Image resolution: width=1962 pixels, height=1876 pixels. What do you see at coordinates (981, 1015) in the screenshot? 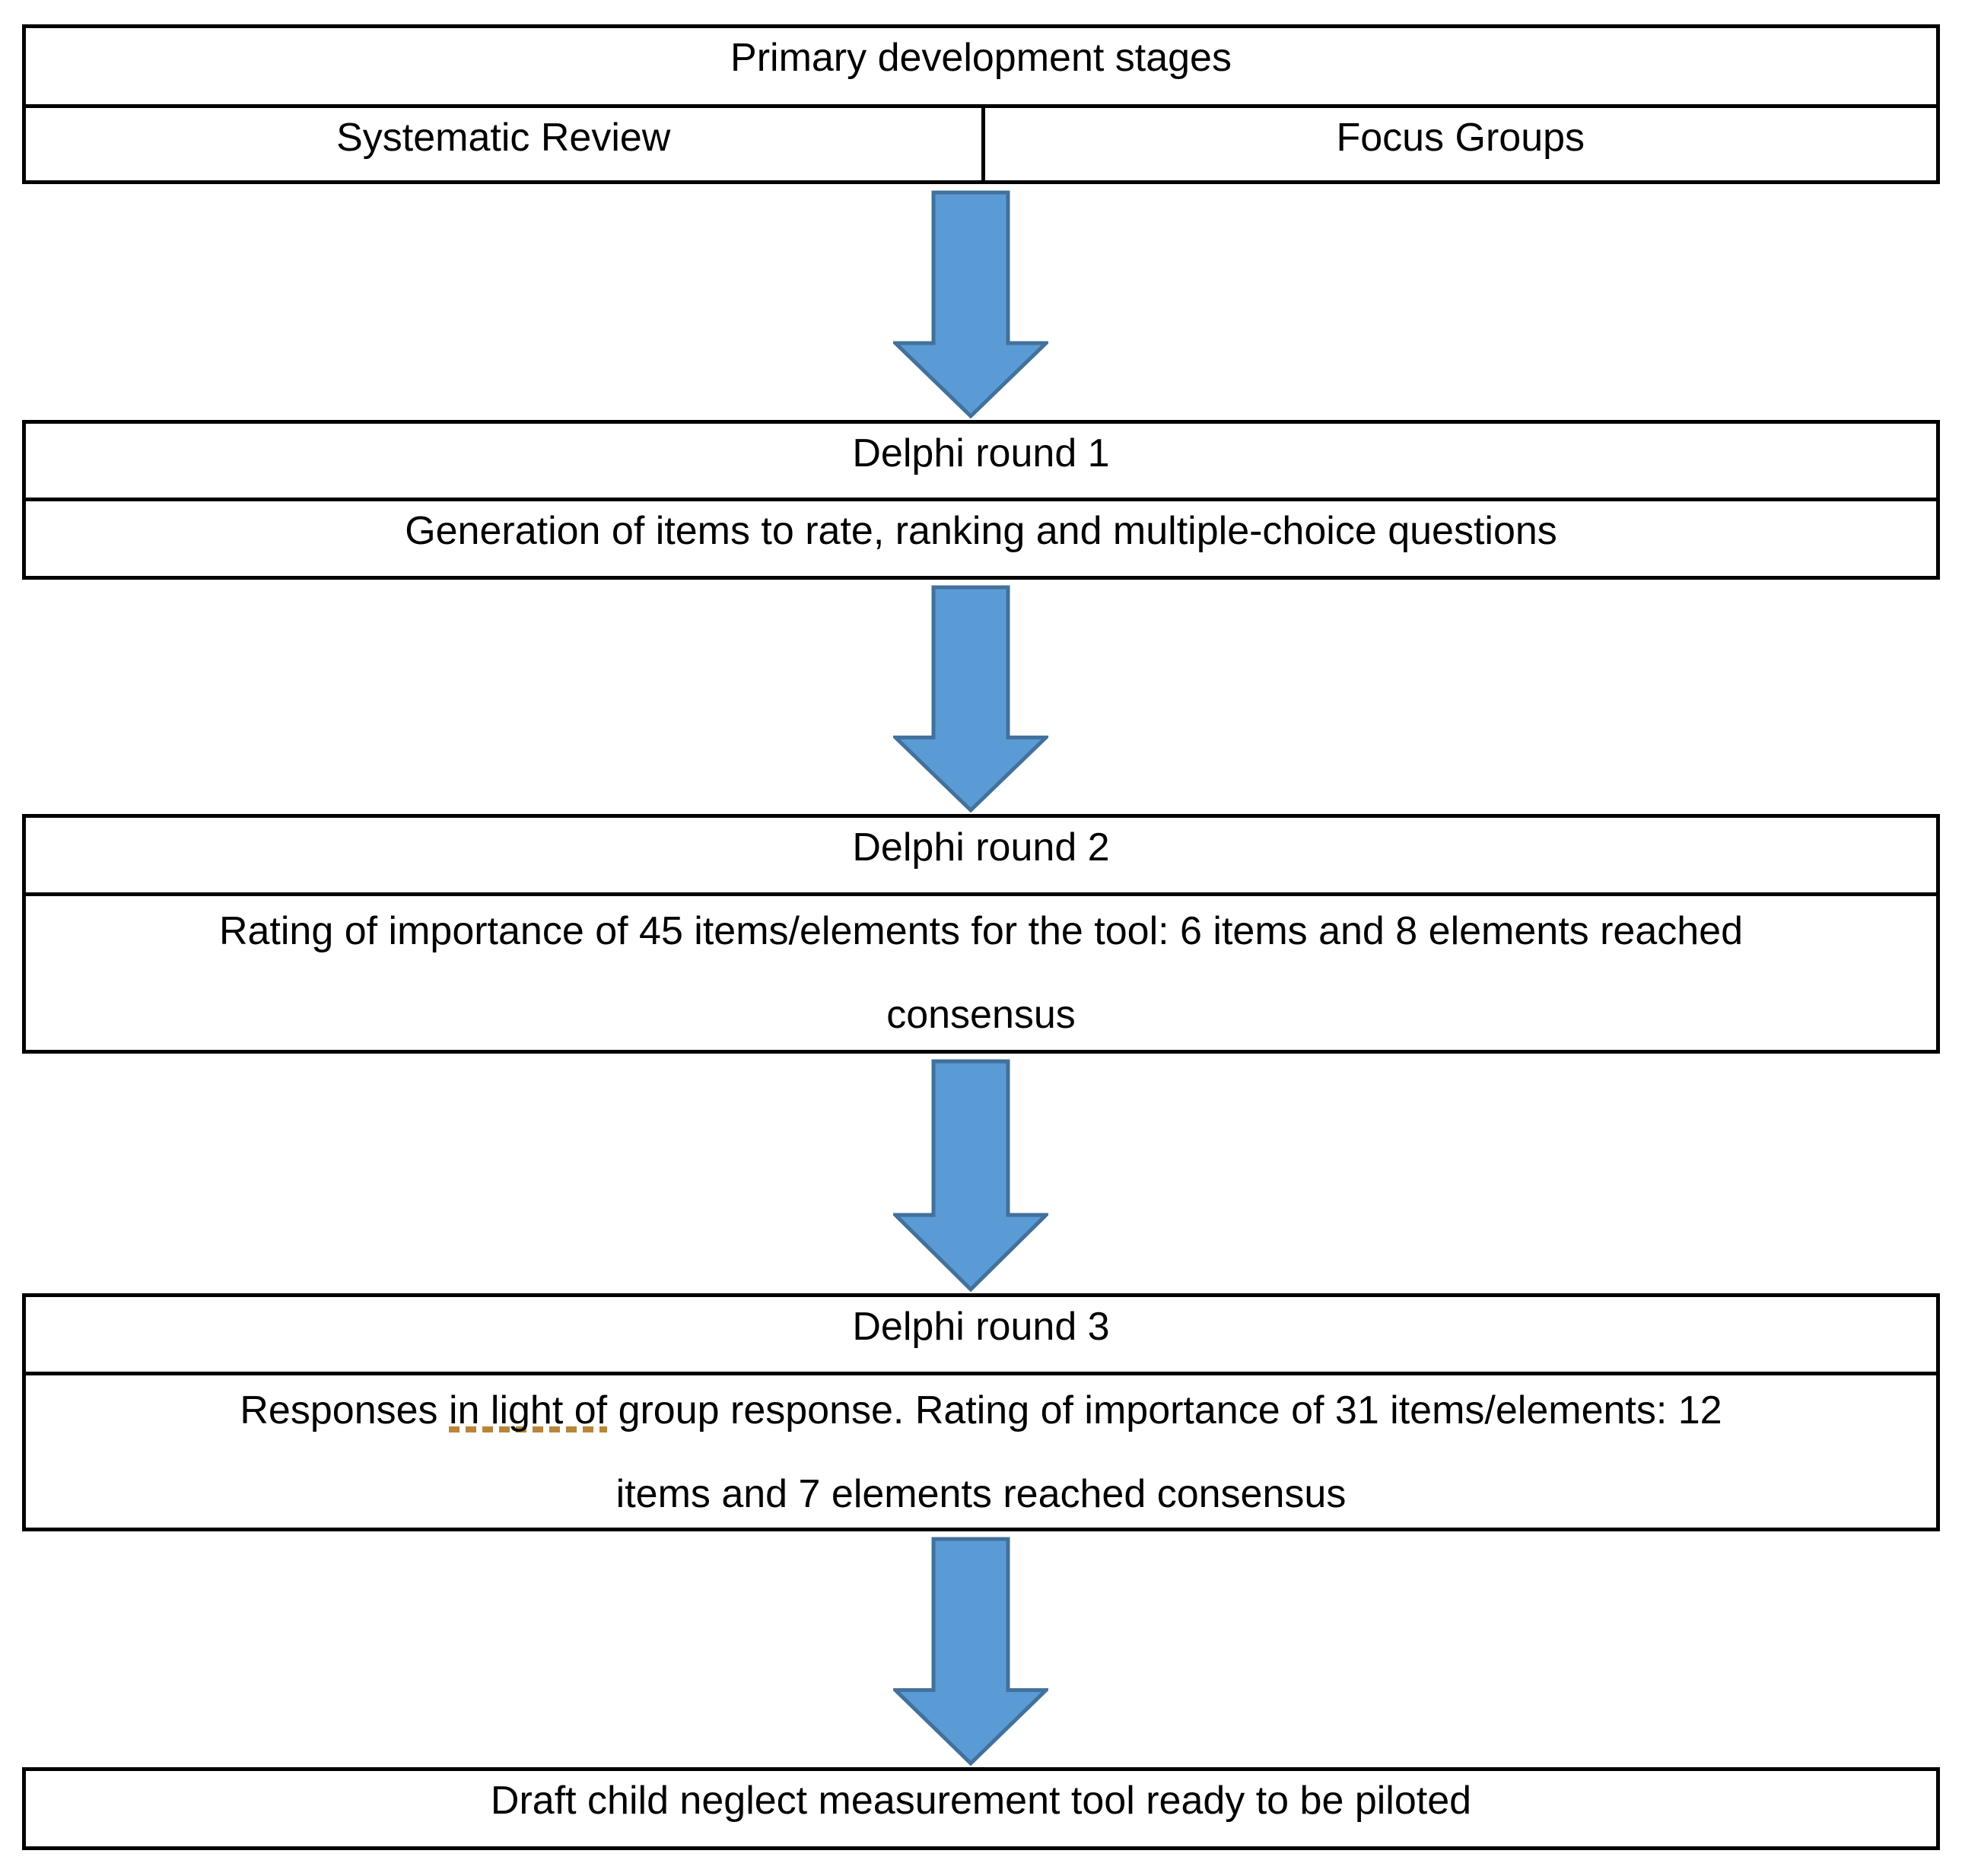
I see `delphi-round-2-body-line2: consensus` at bounding box center [981, 1015].